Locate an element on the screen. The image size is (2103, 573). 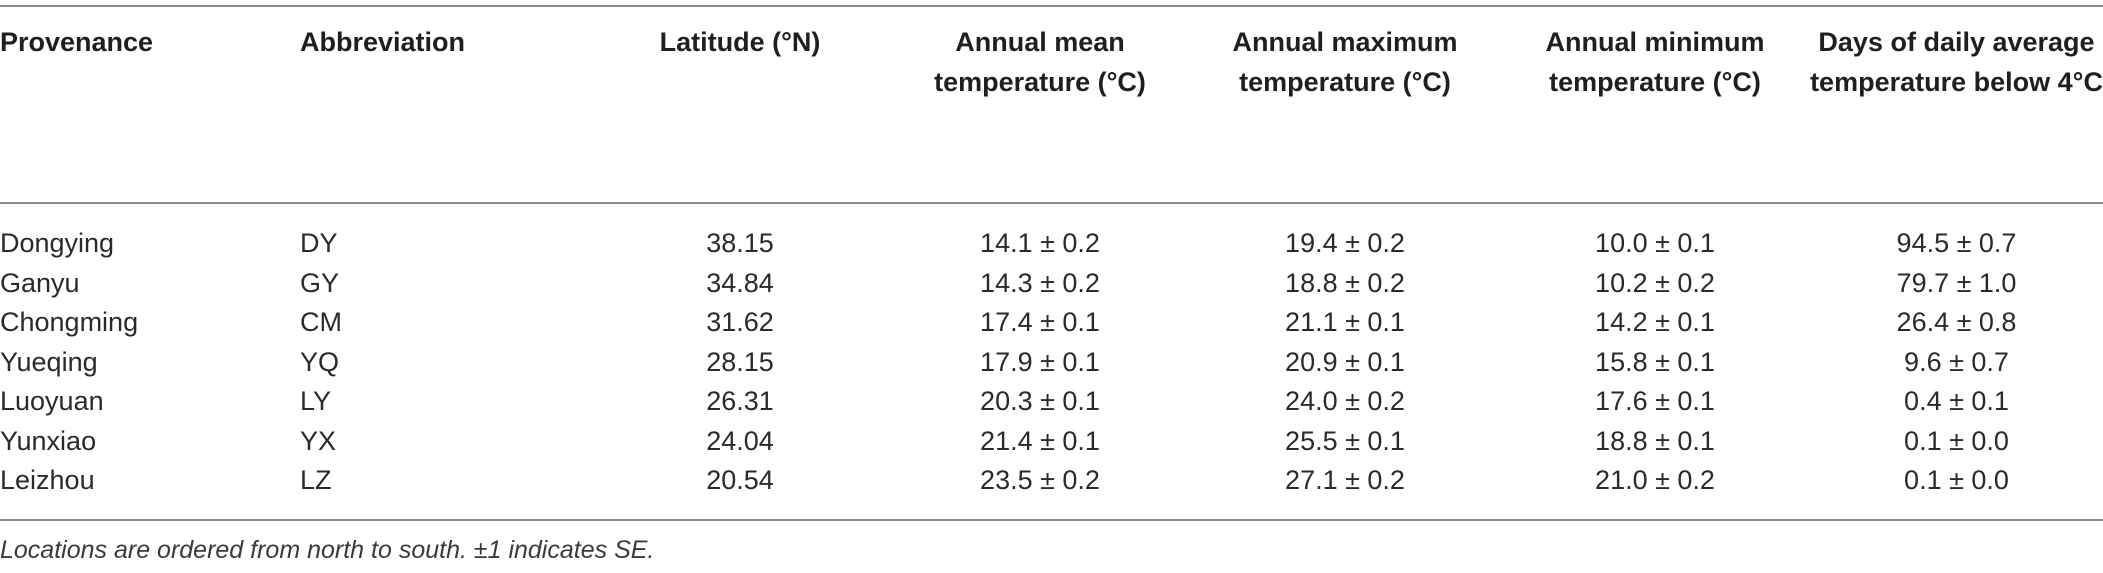
cell-latitude: 20.54 is located at coordinates (740, 480).